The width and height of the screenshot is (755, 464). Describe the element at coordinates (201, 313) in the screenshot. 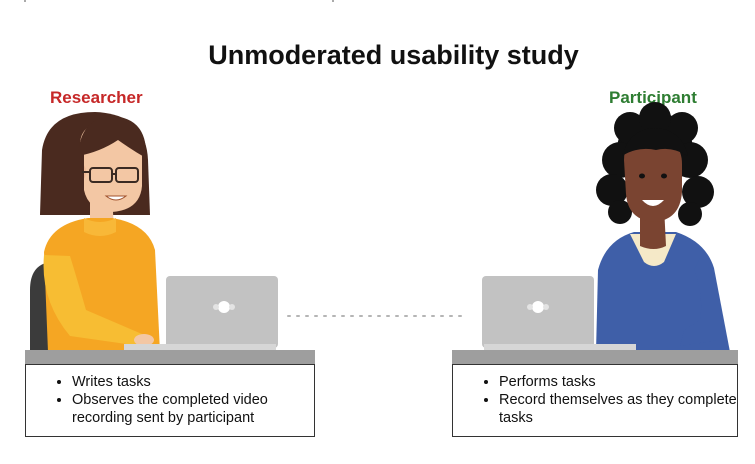

I see `researcher-laptop-icon` at that location.